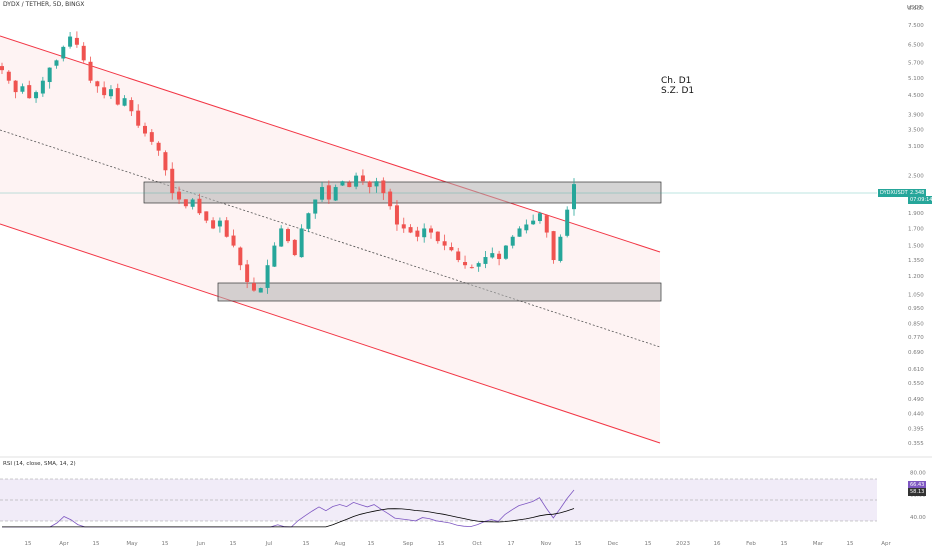 The height and width of the screenshot is (550, 932). Describe the element at coordinates (683, 544) in the screenshot. I see `time-tick-label: 2023` at that location.